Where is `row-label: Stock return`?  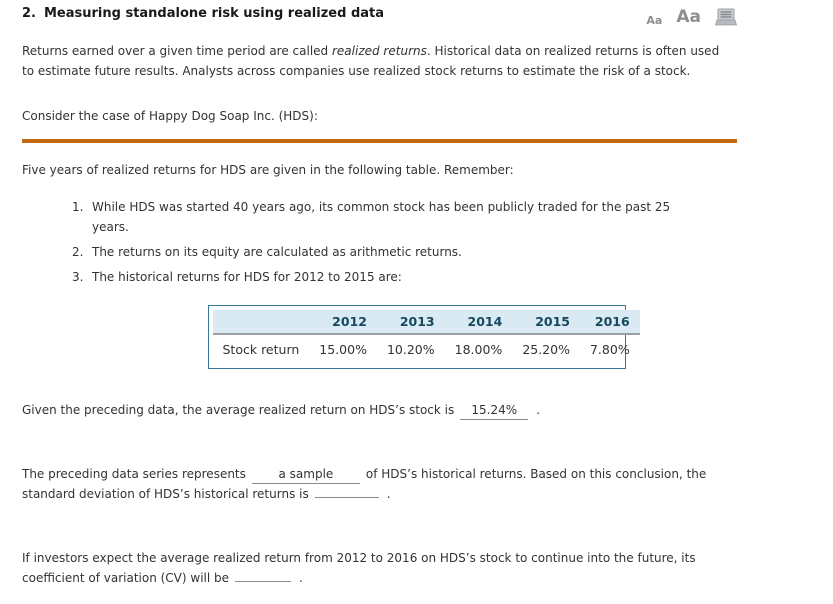
row-label: Stock return is located at coordinates (261, 349).